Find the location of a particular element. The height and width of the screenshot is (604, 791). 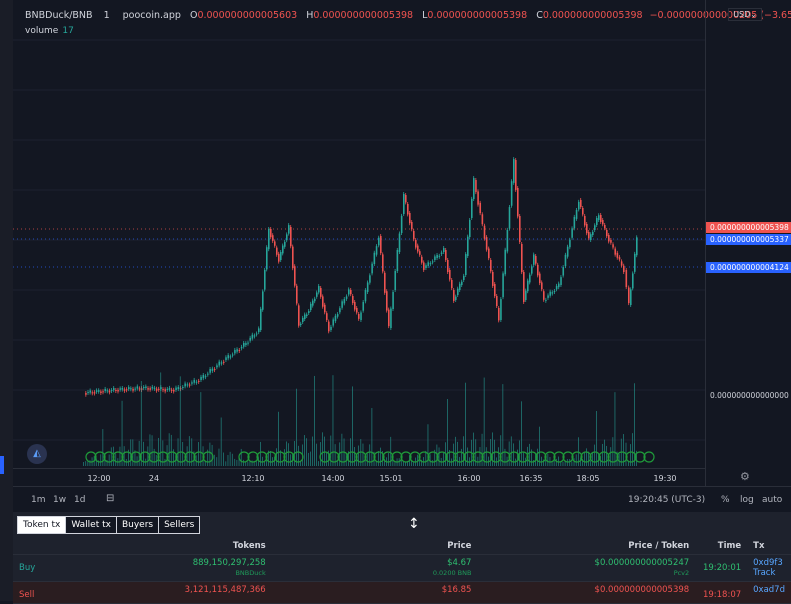

tab-wallet-tx: Wallet tx is located at coordinates (91, 525).